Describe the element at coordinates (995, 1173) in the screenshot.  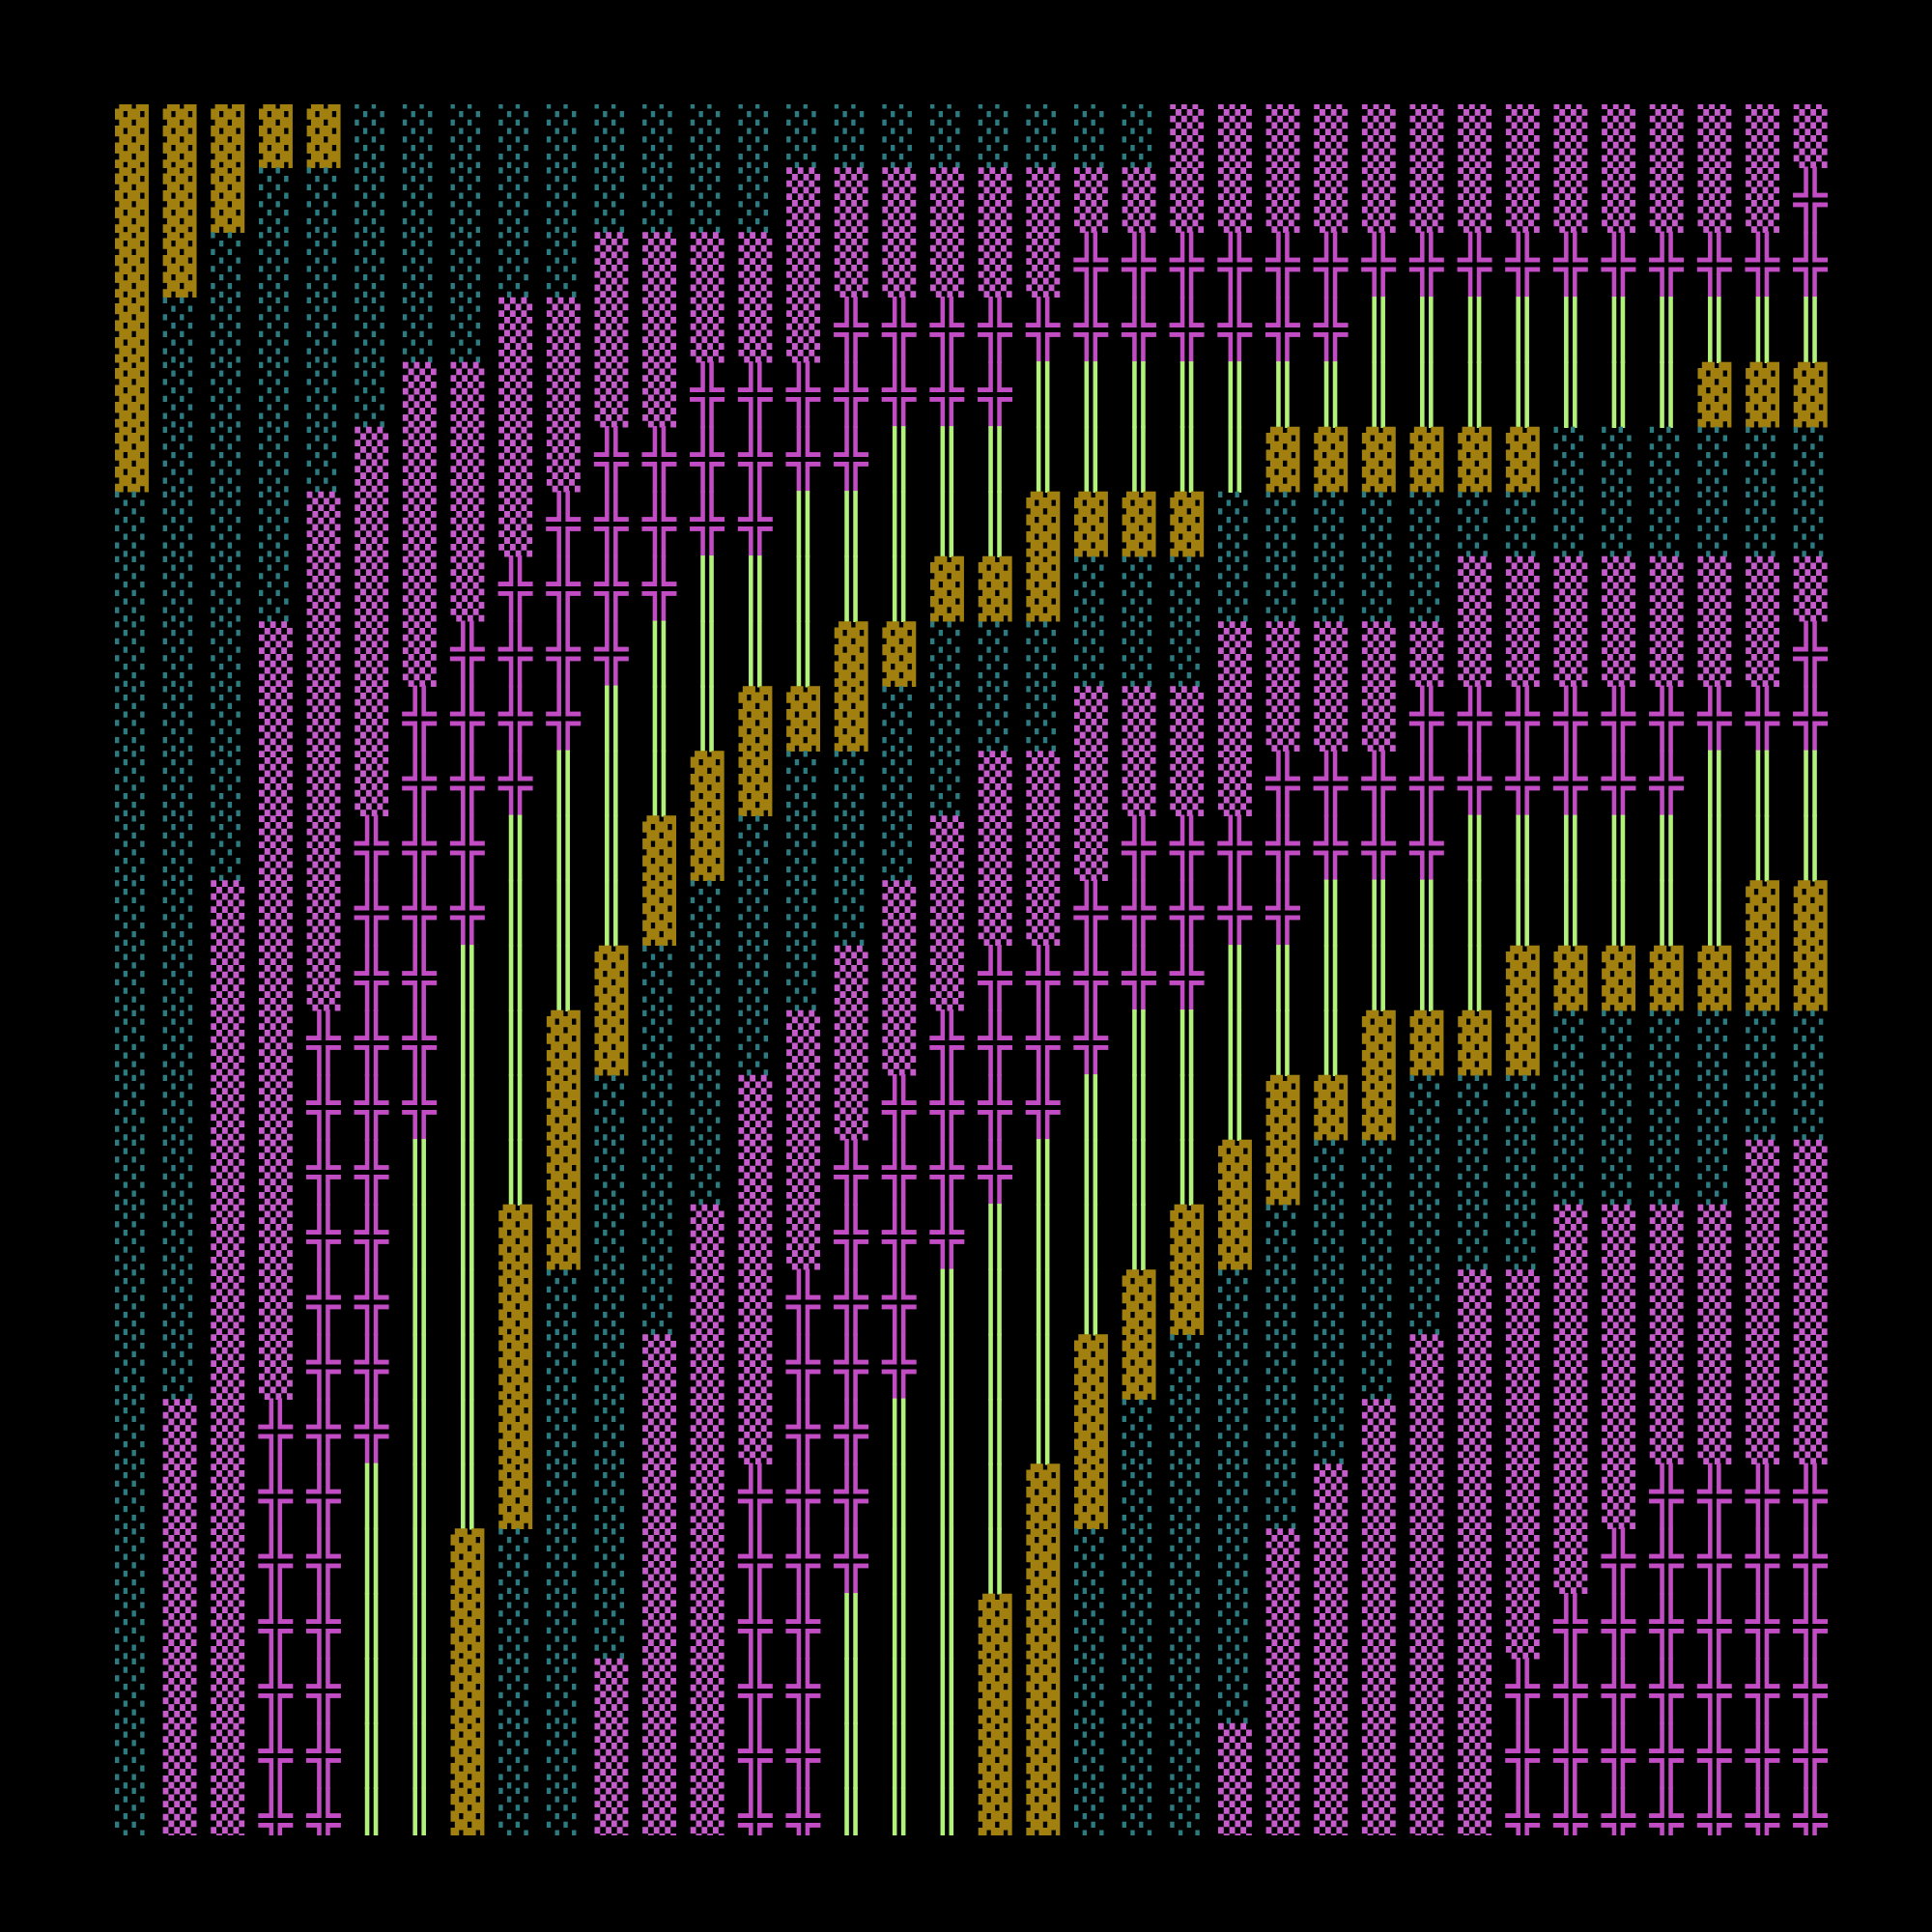
I see `grid-row: ░░▒▒╬╬║║║▓░░░▒▒╬╬╬╬║║║║▓▓░░░░░░░░░▒▒▒` at that location.